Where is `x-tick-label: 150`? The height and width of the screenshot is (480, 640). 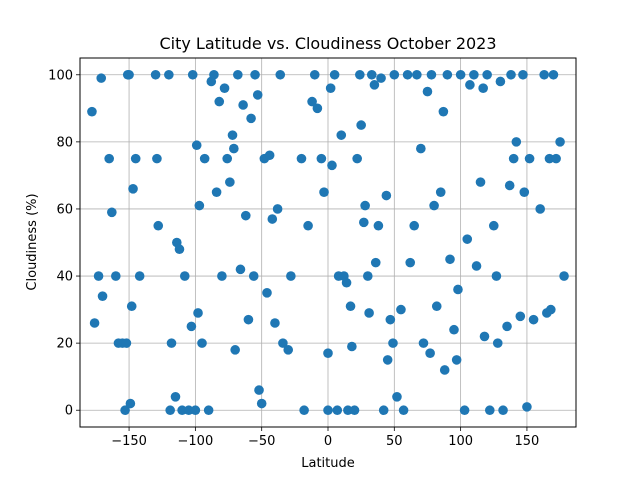
x-tick-label: 150 is located at coordinates (527, 441).